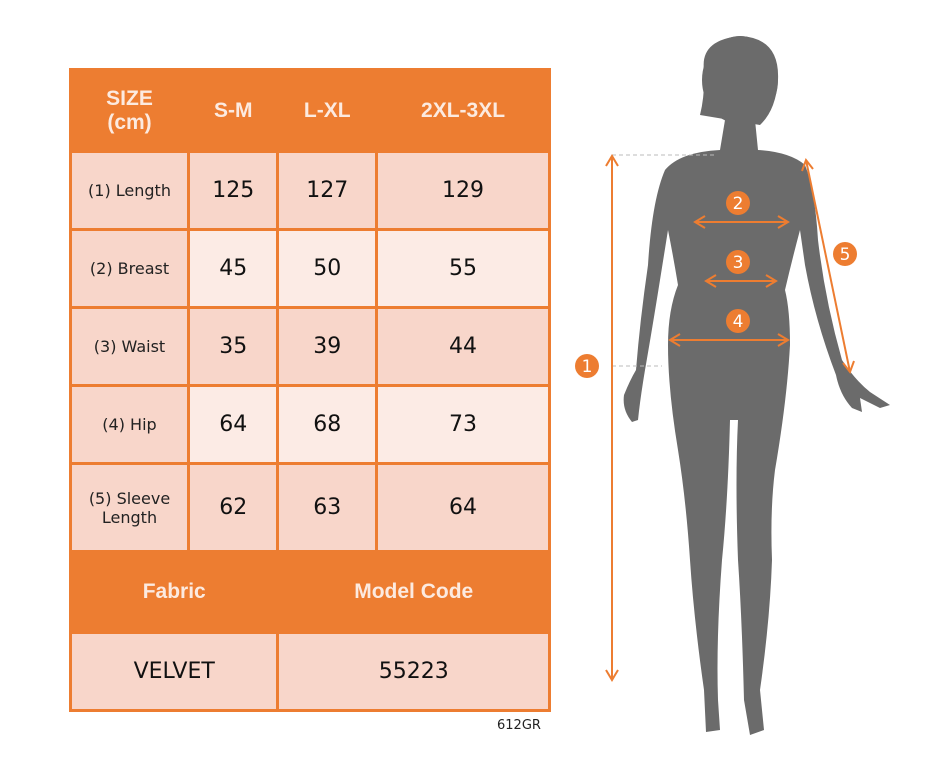 This screenshot has height=760, width=929. What do you see at coordinates (174, 592) in the screenshot?
I see `fabric-header: Fabric` at bounding box center [174, 592].